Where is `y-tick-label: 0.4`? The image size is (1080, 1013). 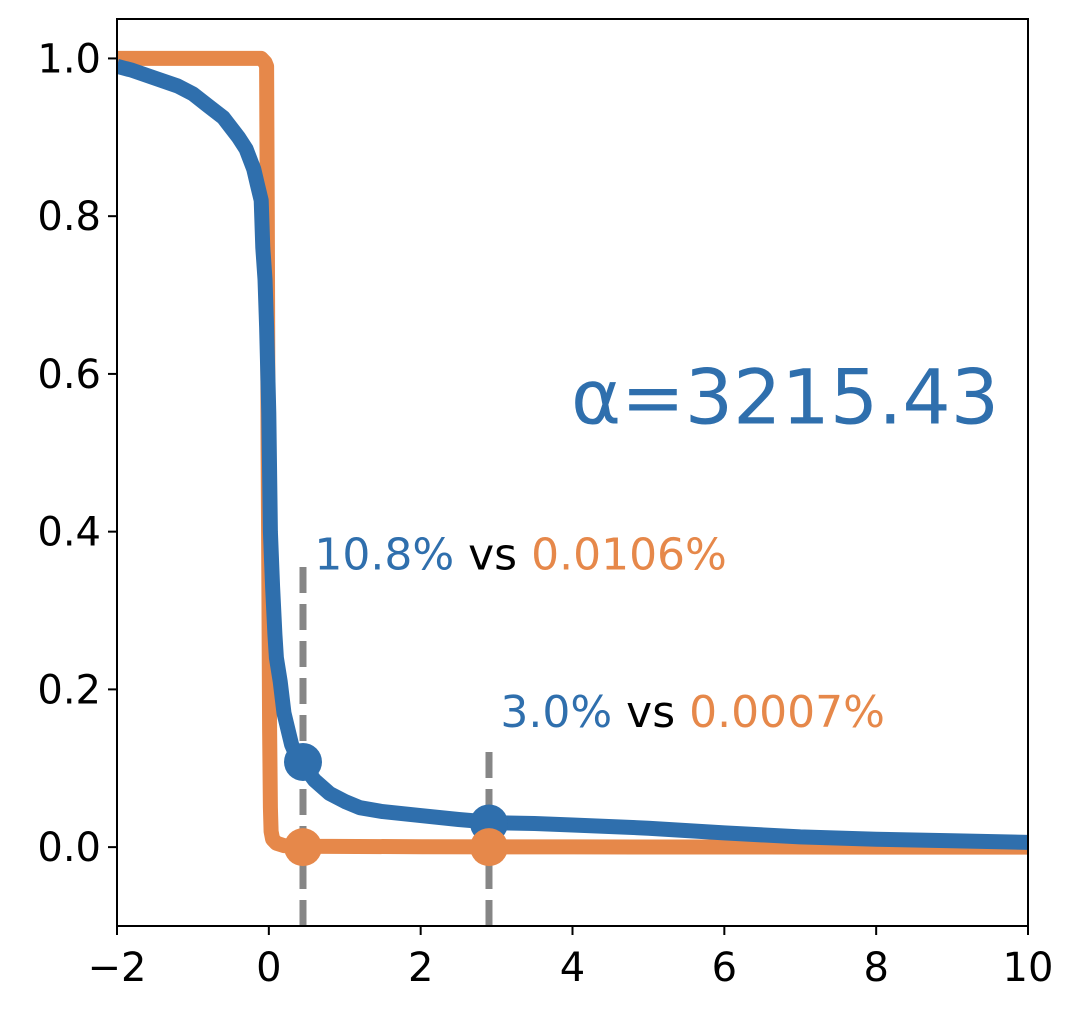
y-tick-label: 0.4 is located at coordinates (69, 533).